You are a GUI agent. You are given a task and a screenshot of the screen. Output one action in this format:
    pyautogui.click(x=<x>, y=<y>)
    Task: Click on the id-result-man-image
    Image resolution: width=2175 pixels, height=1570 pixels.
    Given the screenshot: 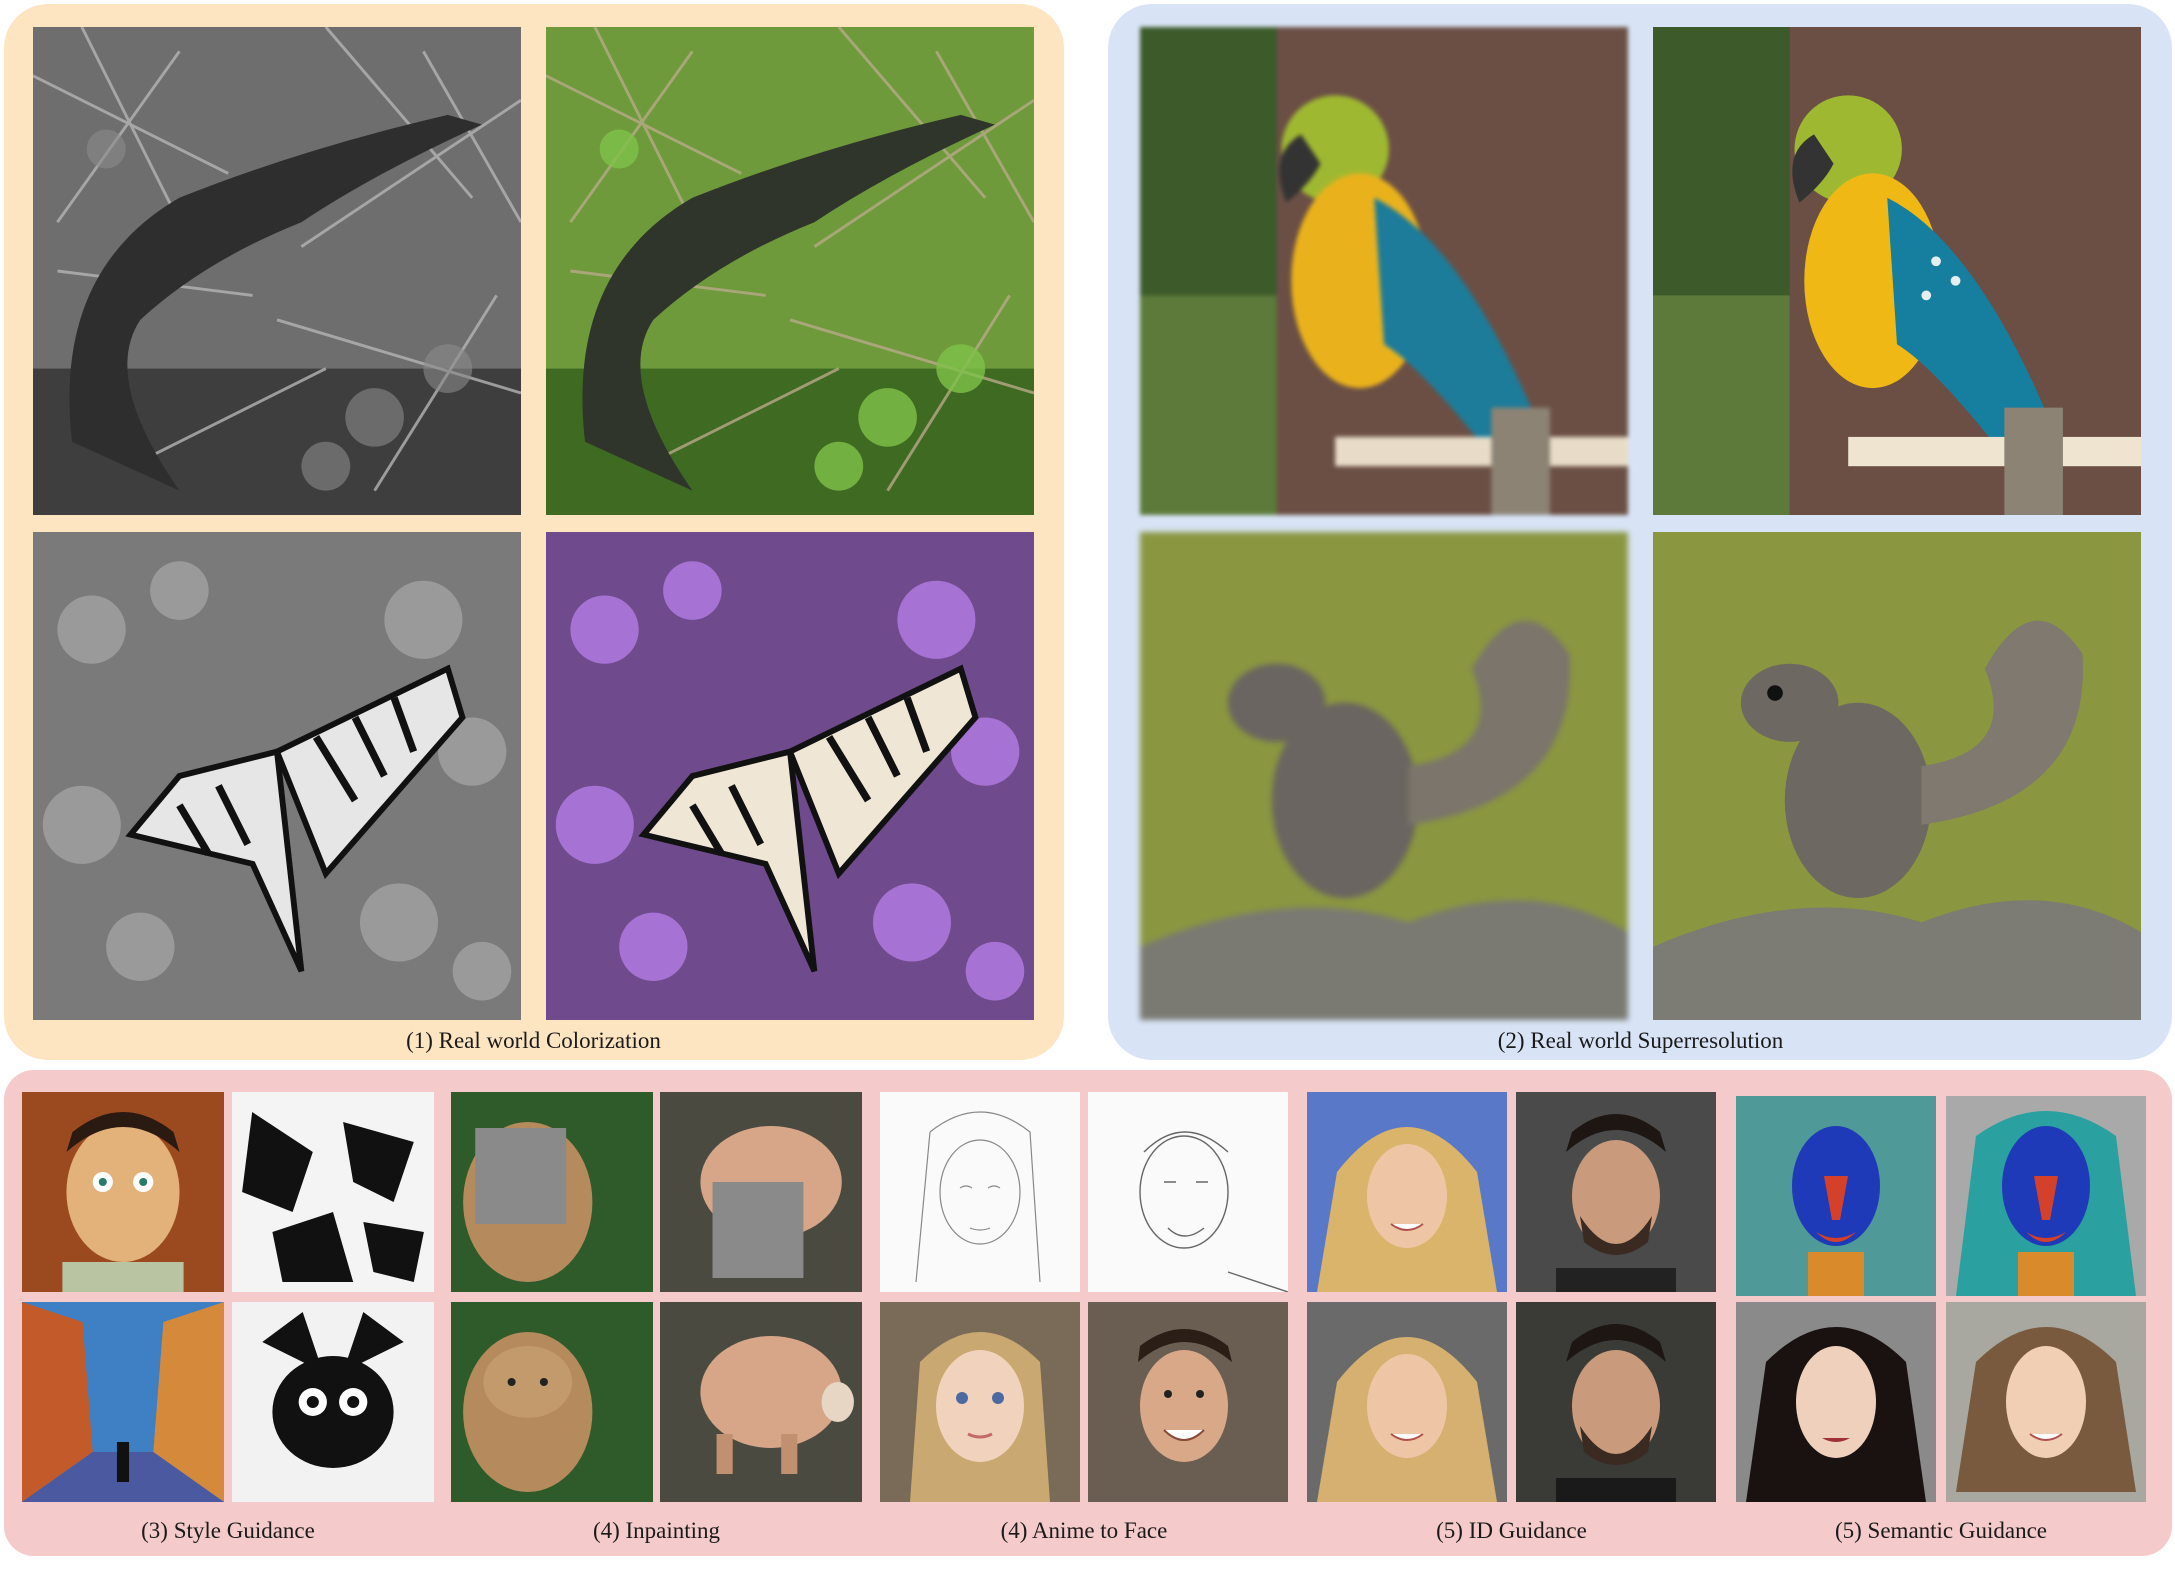 What is the action you would take?
    pyautogui.click(x=1616, y=1402)
    